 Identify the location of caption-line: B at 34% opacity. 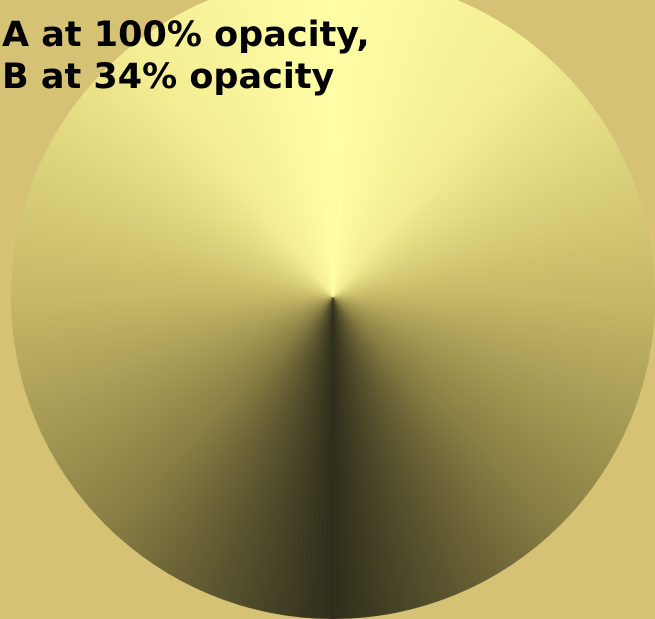
(168, 77).